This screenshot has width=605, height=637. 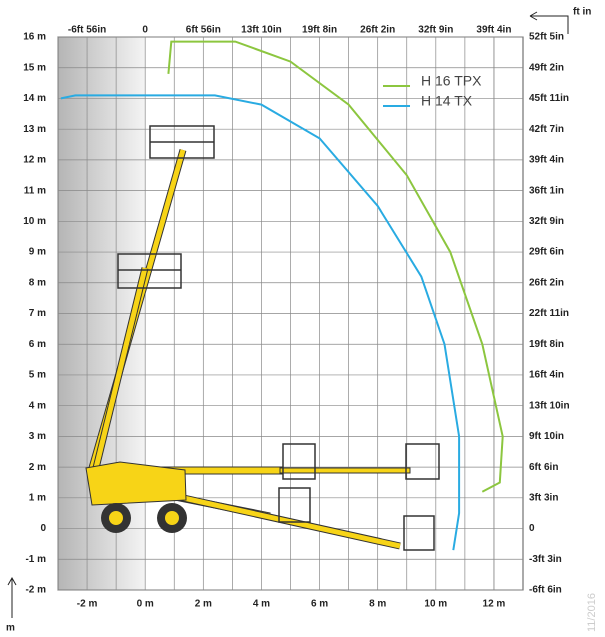 What do you see at coordinates (546, 221) in the screenshot?
I see `y2-tick-label: 32ft 9in` at bounding box center [546, 221].